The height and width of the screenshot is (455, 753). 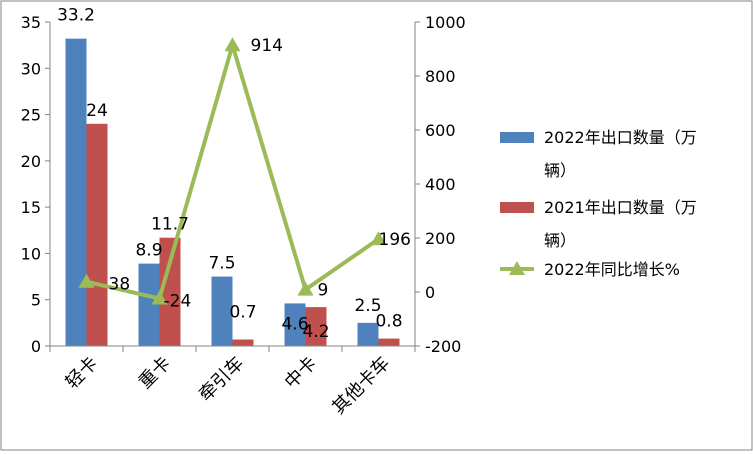 What do you see at coordinates (620, 207) in the screenshot?
I see `legend-label: 2021年出口数量（万` at bounding box center [620, 207].